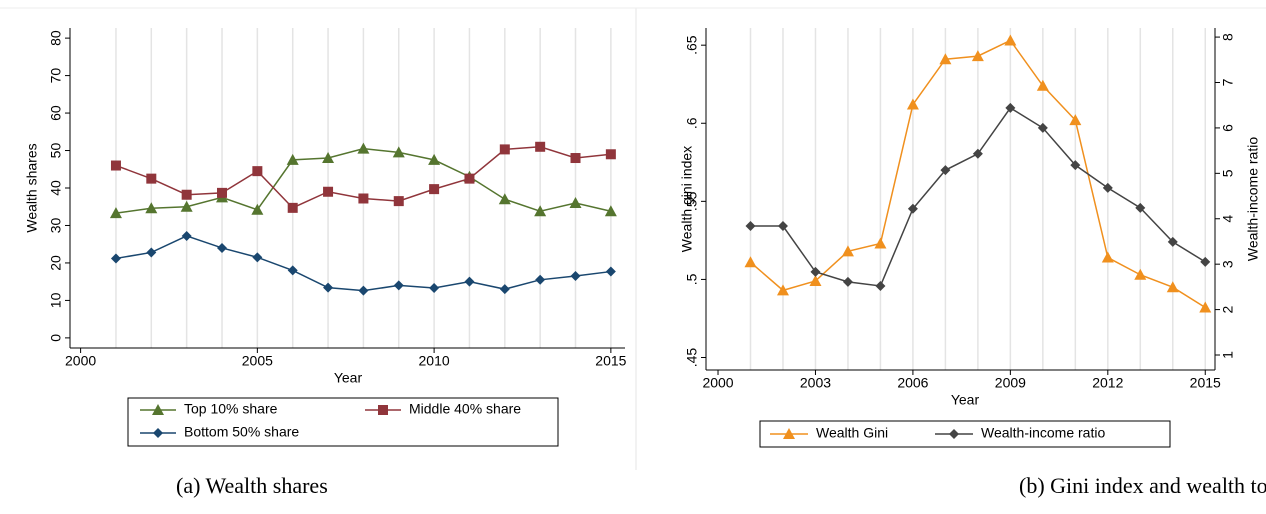  Describe the element at coordinates (252, 485) in the screenshot. I see `caption: (a) Wealth shares` at that location.